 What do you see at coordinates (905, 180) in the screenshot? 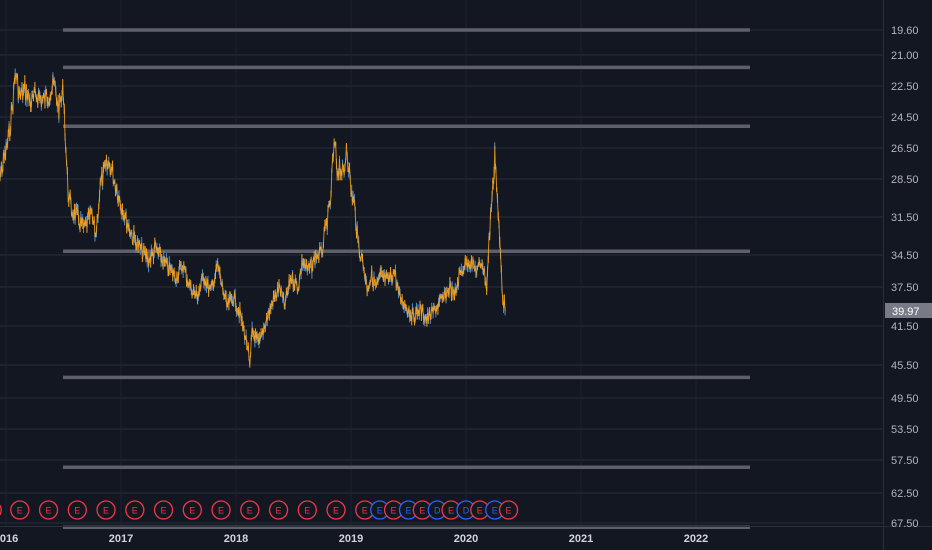
I see `y-tick-label: 28.50` at bounding box center [905, 180].